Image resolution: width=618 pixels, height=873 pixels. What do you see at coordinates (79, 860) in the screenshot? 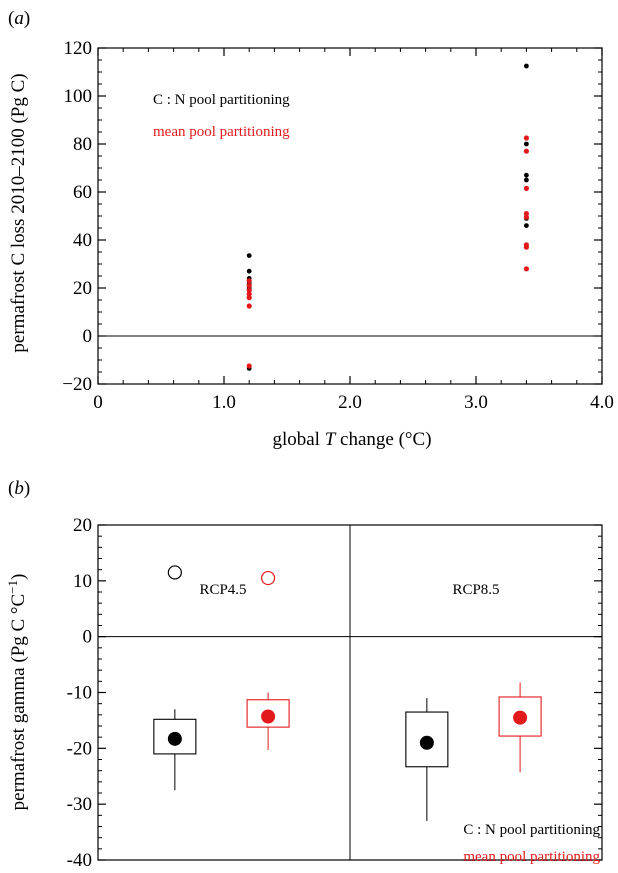
I see `panel-b-y-tick-label: -40` at bounding box center [79, 860].